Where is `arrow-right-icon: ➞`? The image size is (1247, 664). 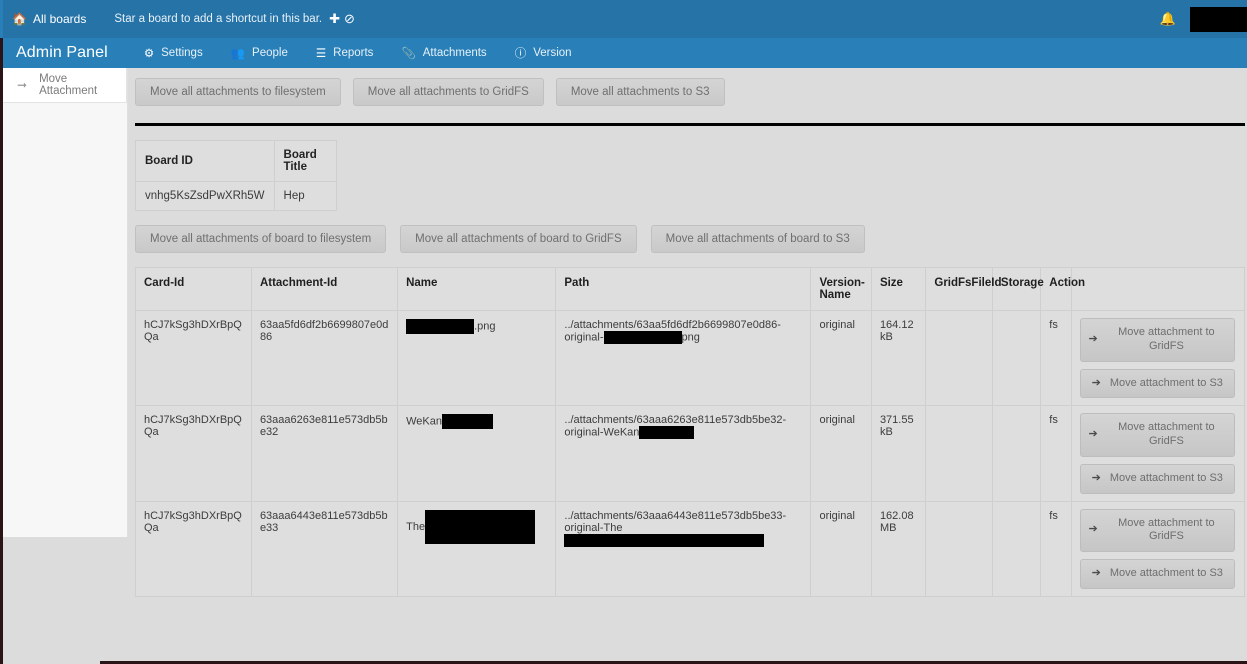 arrow-right-icon: ➞ is located at coordinates (22, 85).